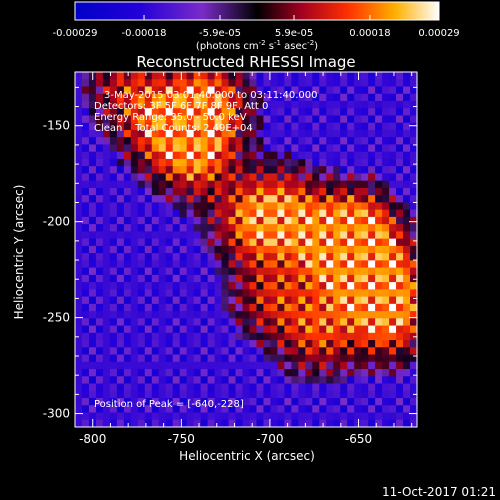 Image resolution: width=500 pixels, height=500 pixels. What do you see at coordinates (169, 404) in the screenshot?
I see `annotation-peak-position: Position of Peak = [-640,-228]` at bounding box center [169, 404].